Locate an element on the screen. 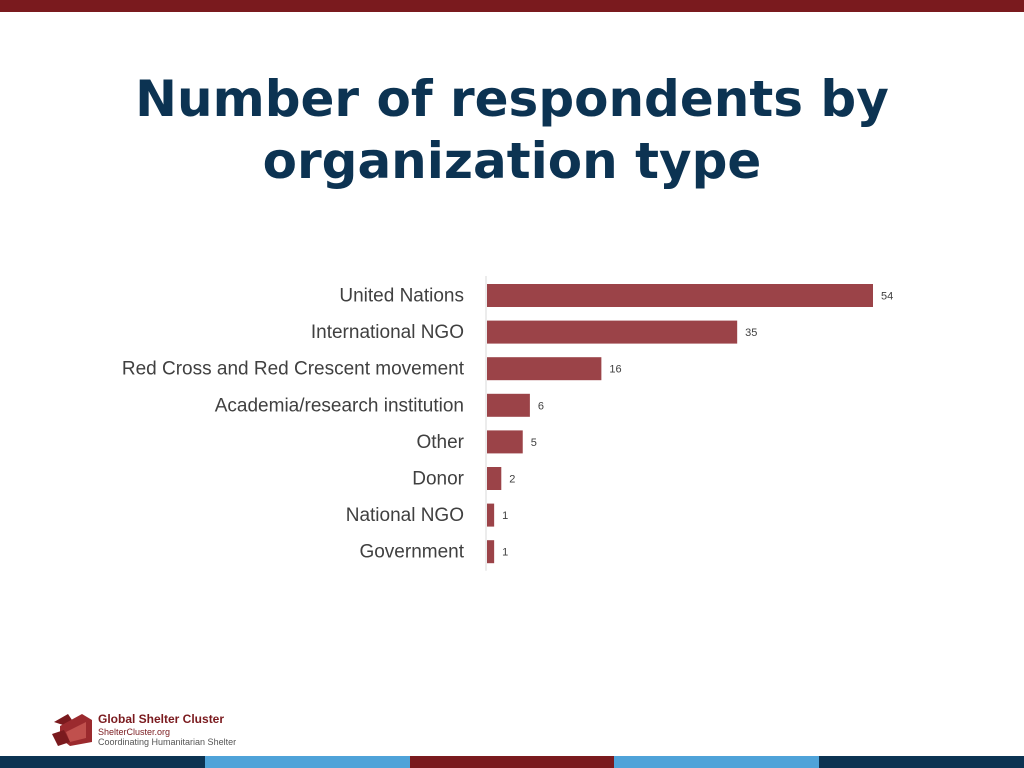  shelter-hands-icon is located at coordinates (72, 730).